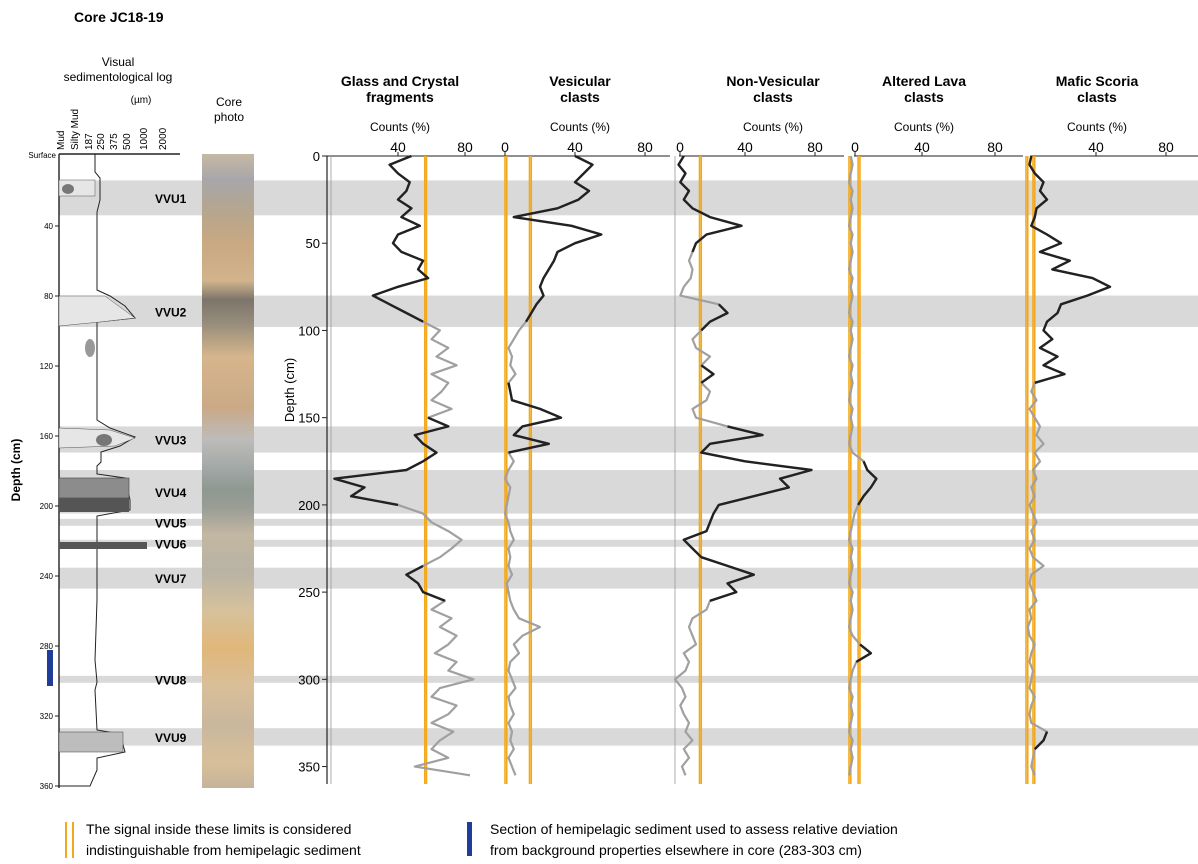 The width and height of the screenshot is (1198, 864). Describe the element at coordinates (114, 141) in the screenshot. I see `grain-label-4: 375` at that location.